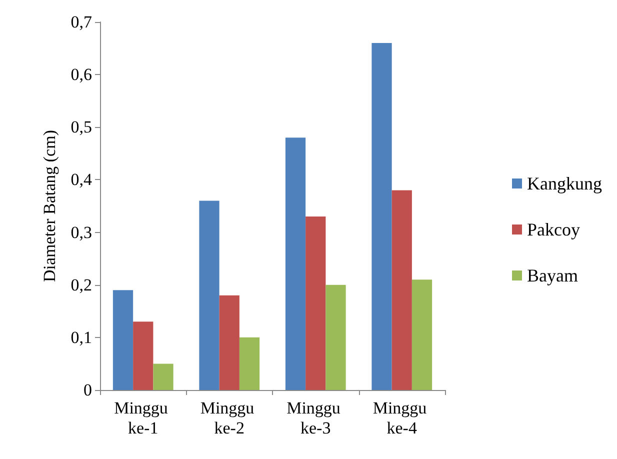  What do you see at coordinates (81, 180) in the screenshot?
I see `y-tick-label: 0,4` at bounding box center [81, 180].